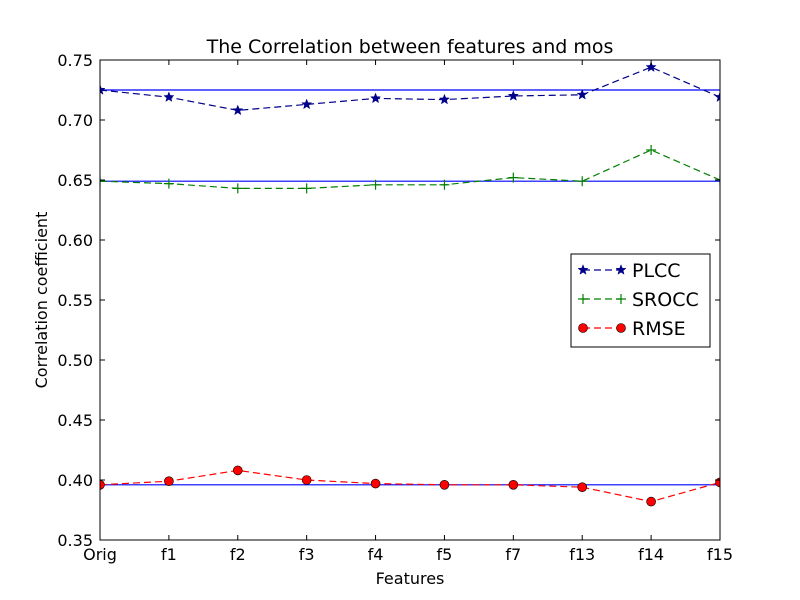 The image size is (800, 600). Describe the element at coordinates (651, 501) in the screenshot. I see `data-point-rmse-f14` at that location.